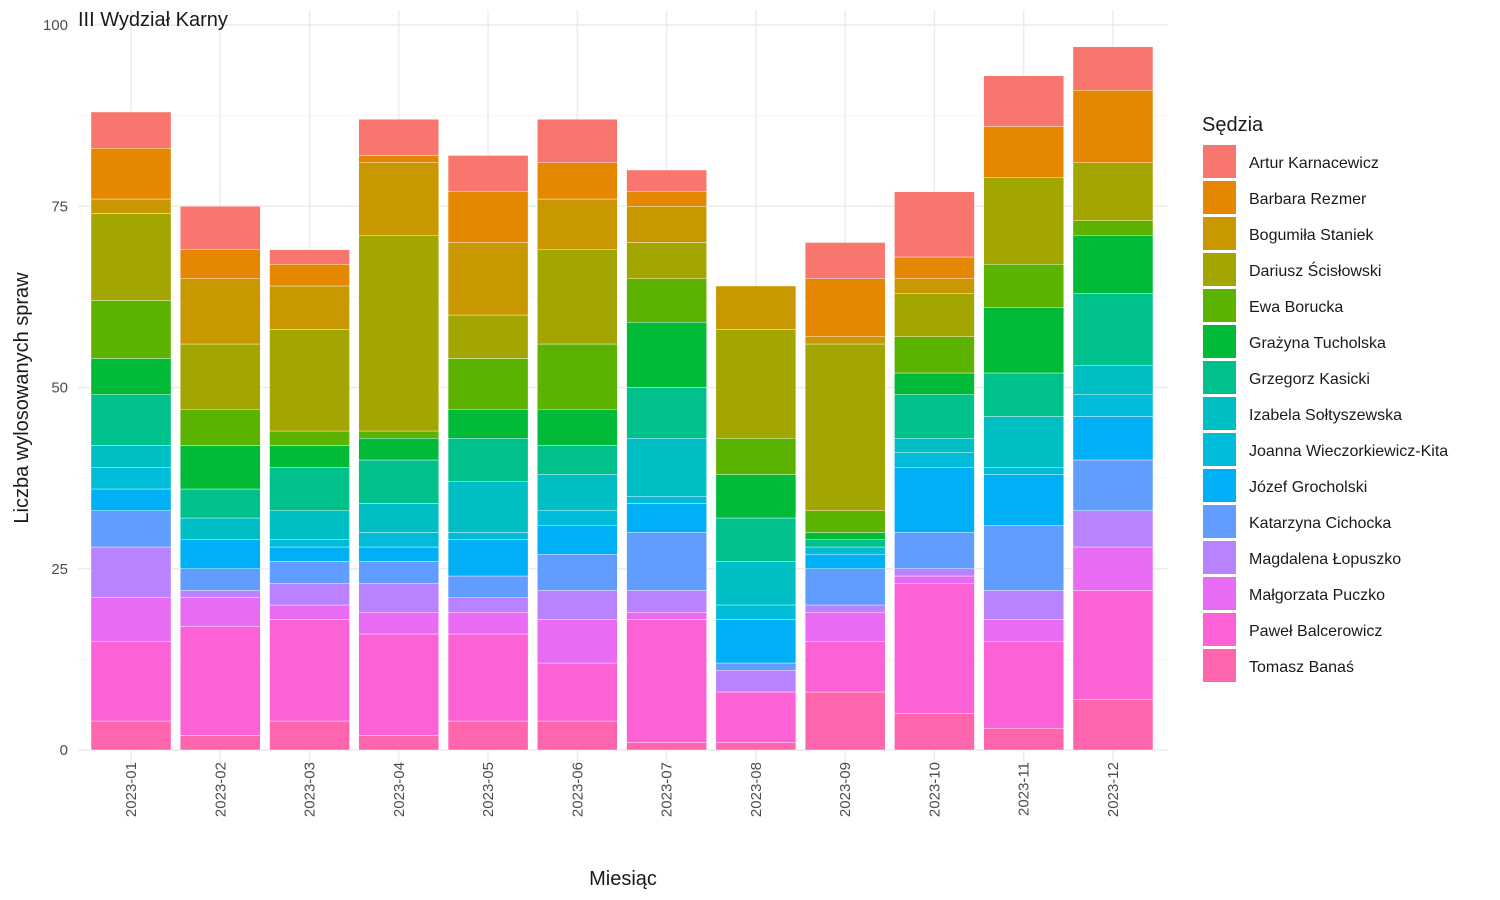  I want to click on bar-segment: Dariusz Ścisłowski 2023-08: 15, so click(756, 384).